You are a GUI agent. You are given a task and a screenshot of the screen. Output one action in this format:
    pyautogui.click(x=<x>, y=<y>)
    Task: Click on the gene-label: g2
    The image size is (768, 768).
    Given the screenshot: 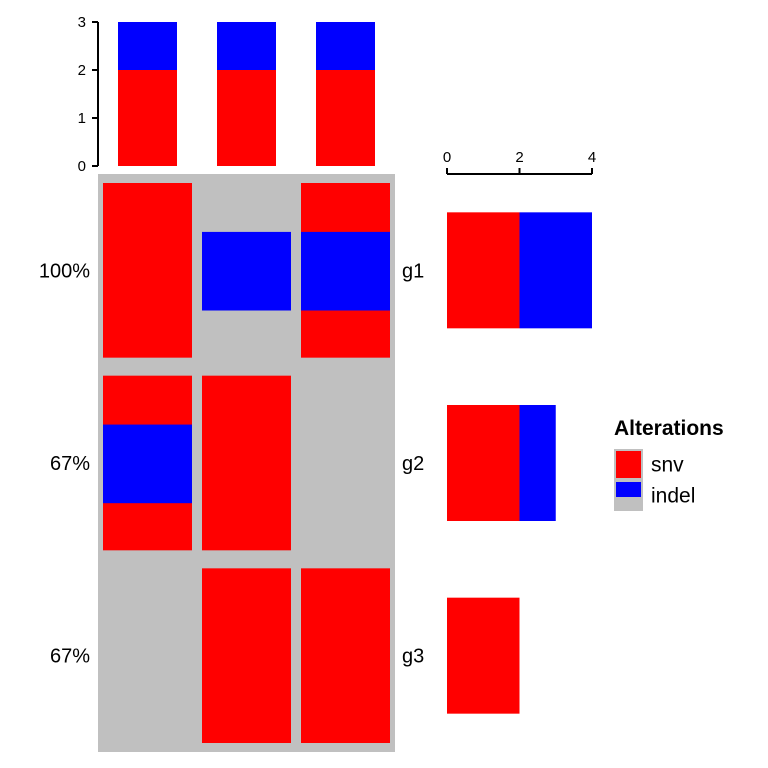 What is the action you would take?
    pyautogui.click(x=413, y=464)
    